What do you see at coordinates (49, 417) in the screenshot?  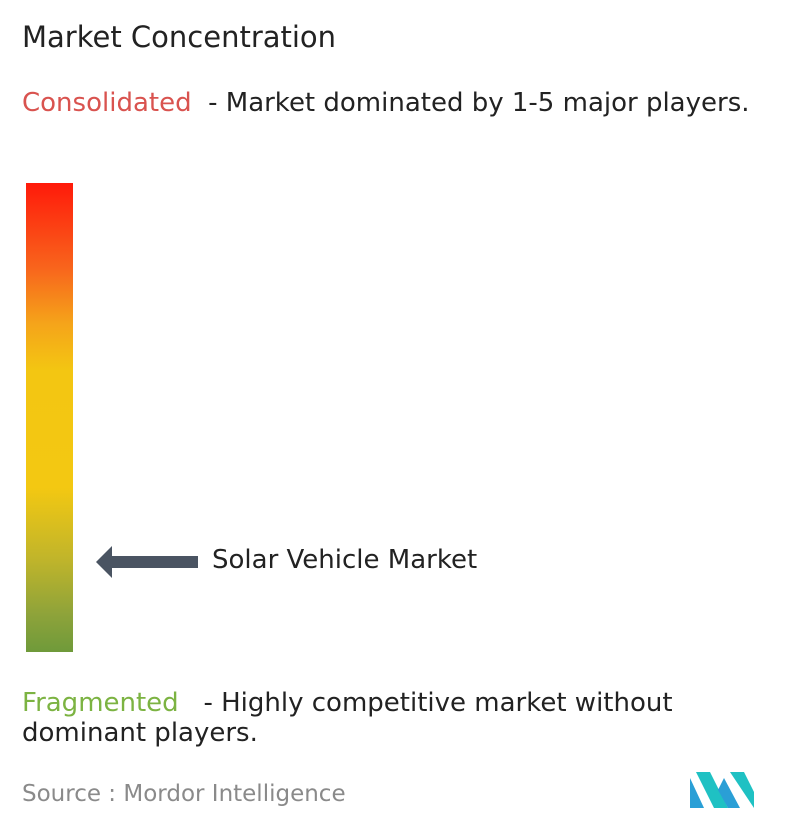 I see `concentration-gradient` at bounding box center [49, 417].